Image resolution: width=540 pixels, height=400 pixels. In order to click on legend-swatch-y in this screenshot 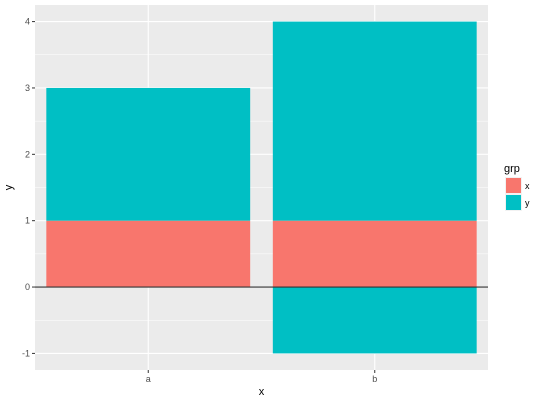, I will do `click(513, 202)`.